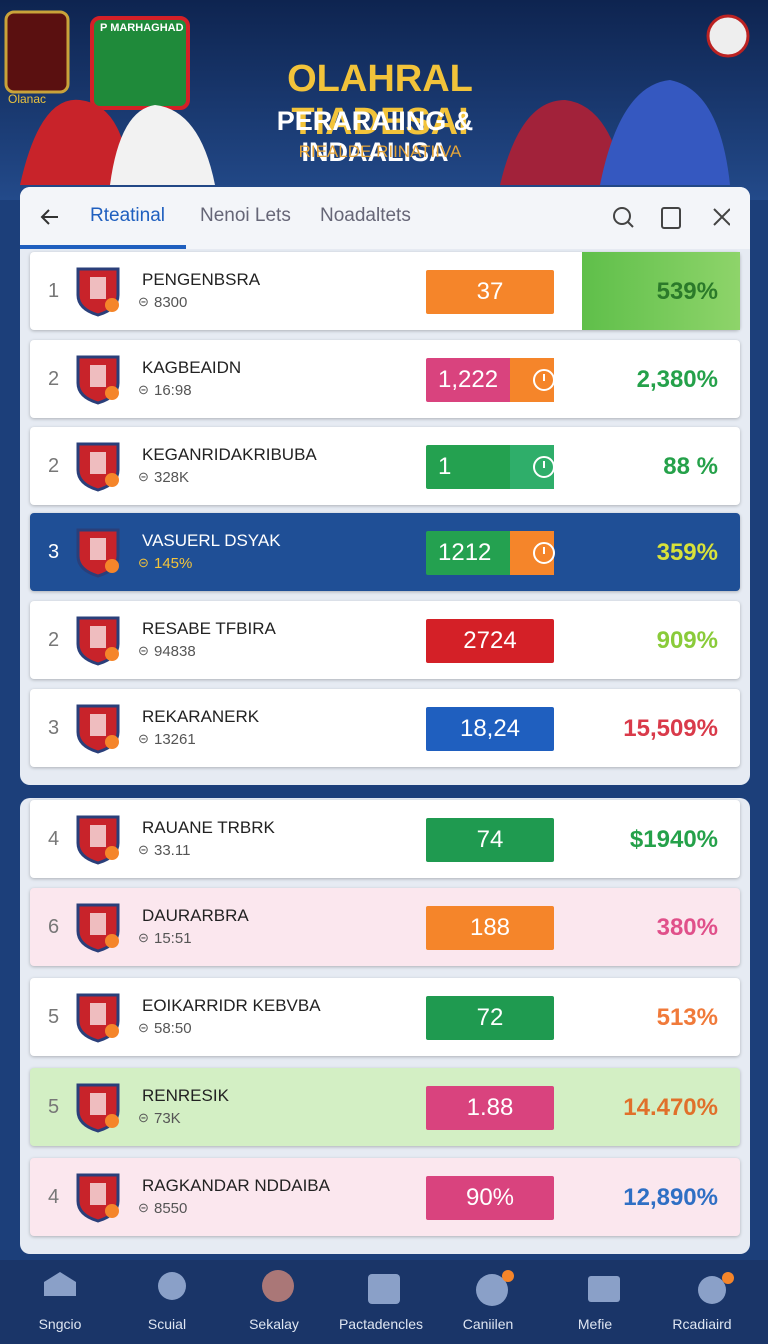 Image resolution: width=768 pixels, height=1344 pixels. Describe the element at coordinates (385, 379) in the screenshot. I see `leaderboard-row: 2 KAGBEAIDN ⊝ 16:98 1,222 2,380%` at that location.